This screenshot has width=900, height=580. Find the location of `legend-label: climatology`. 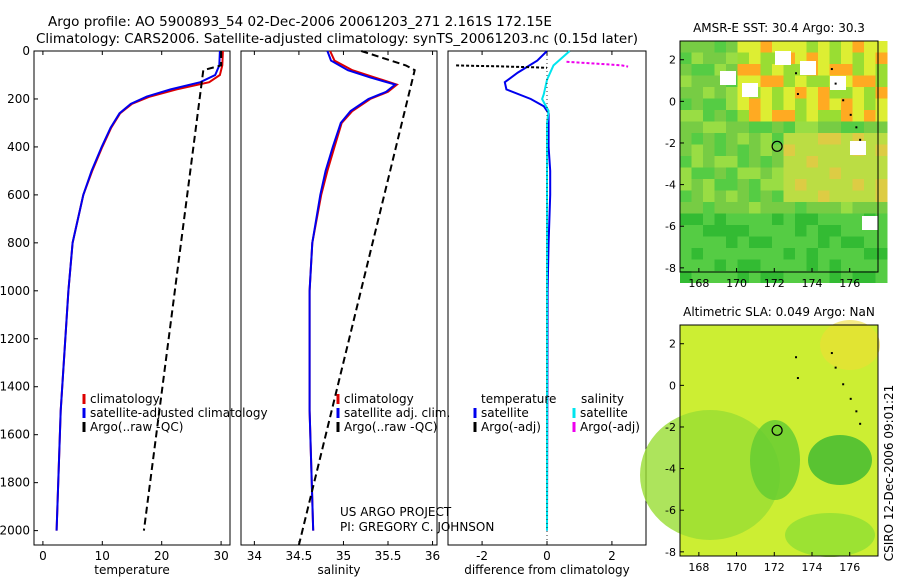

legend-label: climatology is located at coordinates (125, 399).